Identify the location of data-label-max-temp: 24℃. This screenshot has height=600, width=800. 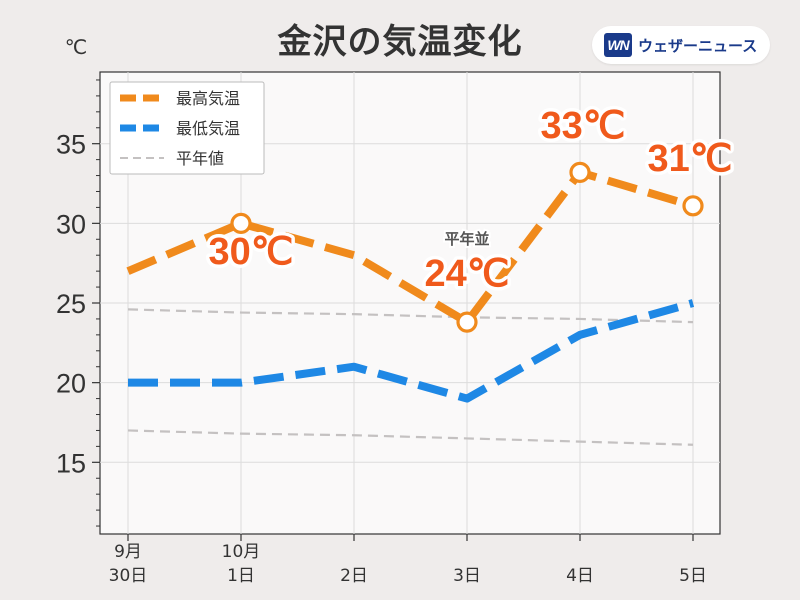
(467, 274).